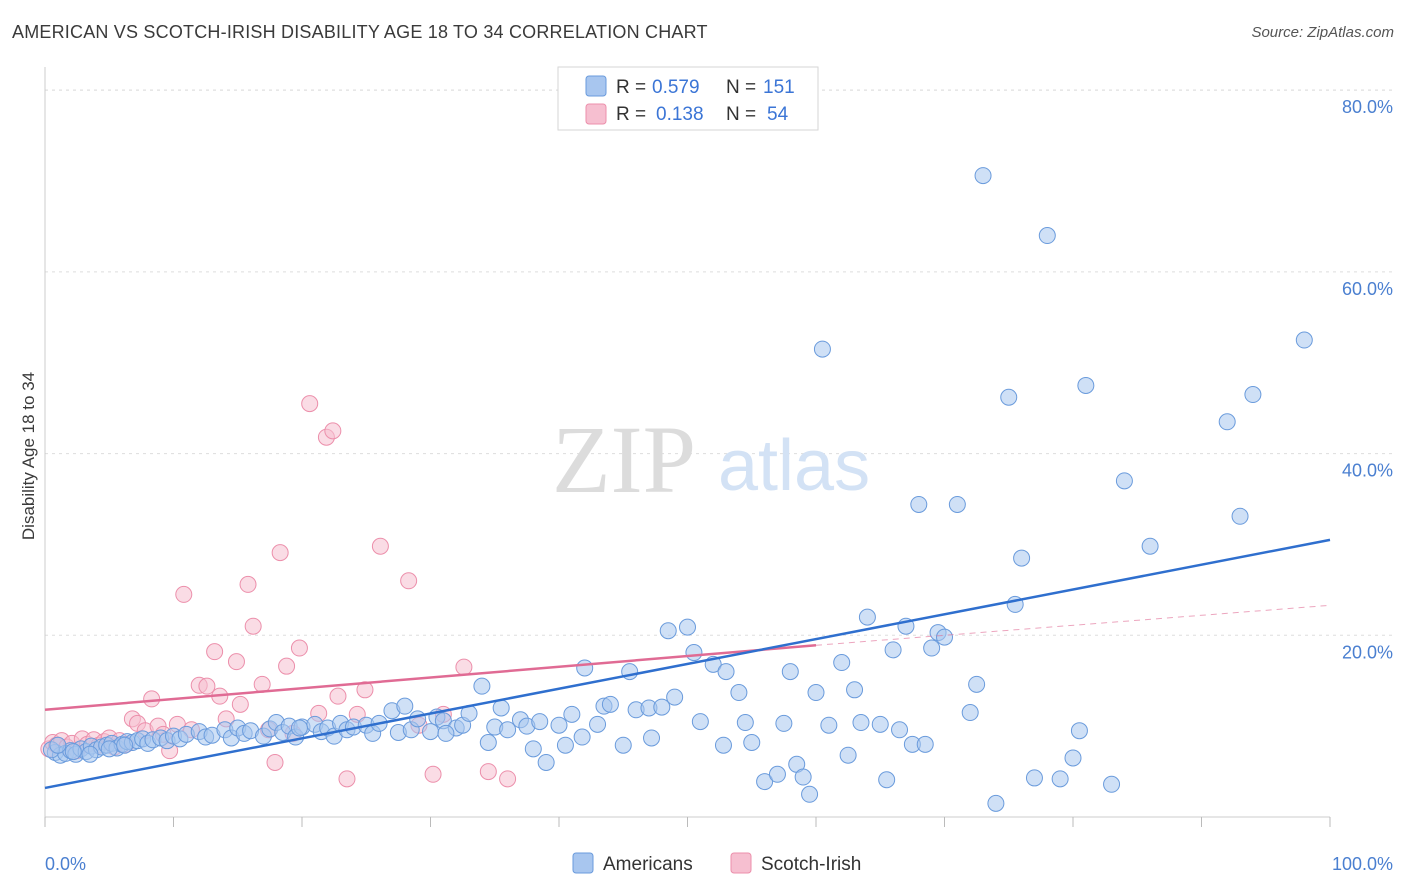 The image size is (1406, 892). Describe the element at coordinates (811, 864) in the screenshot. I see `scotch-irish-legend-label: Scotch-Irish` at that location.